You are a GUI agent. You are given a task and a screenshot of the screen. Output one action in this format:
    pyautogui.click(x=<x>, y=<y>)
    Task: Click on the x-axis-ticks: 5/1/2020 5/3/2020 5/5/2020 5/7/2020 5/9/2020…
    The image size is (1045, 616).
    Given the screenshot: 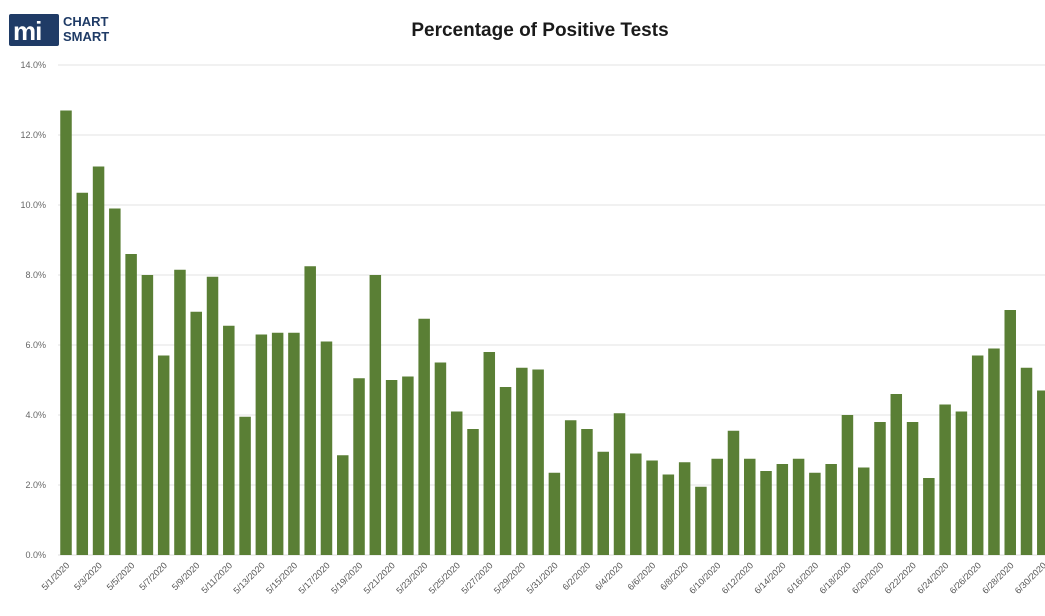 What is the action you would take?
    pyautogui.click(x=542, y=577)
    